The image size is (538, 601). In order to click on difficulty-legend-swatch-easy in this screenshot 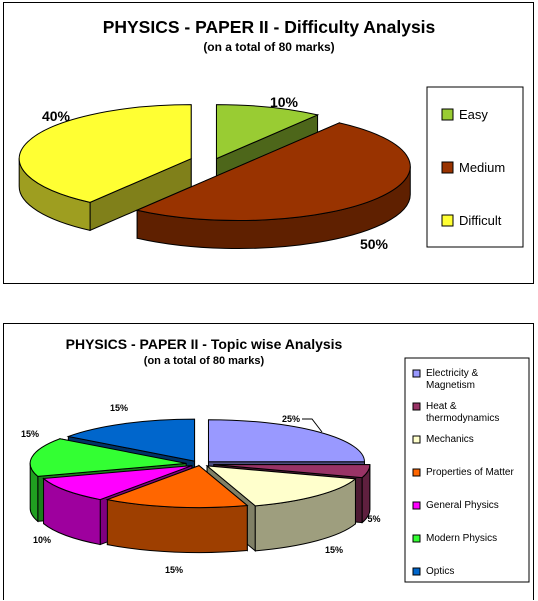, I will do `click(447, 114)`.